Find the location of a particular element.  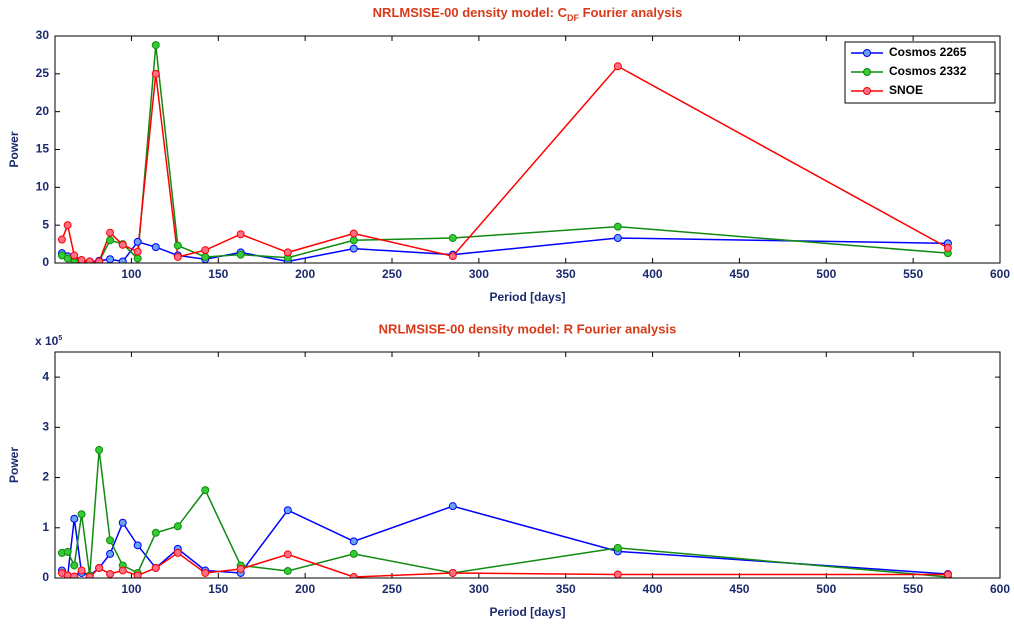

title-part: NRLMSISE-00 density model: C is located at coordinates (470, 12).